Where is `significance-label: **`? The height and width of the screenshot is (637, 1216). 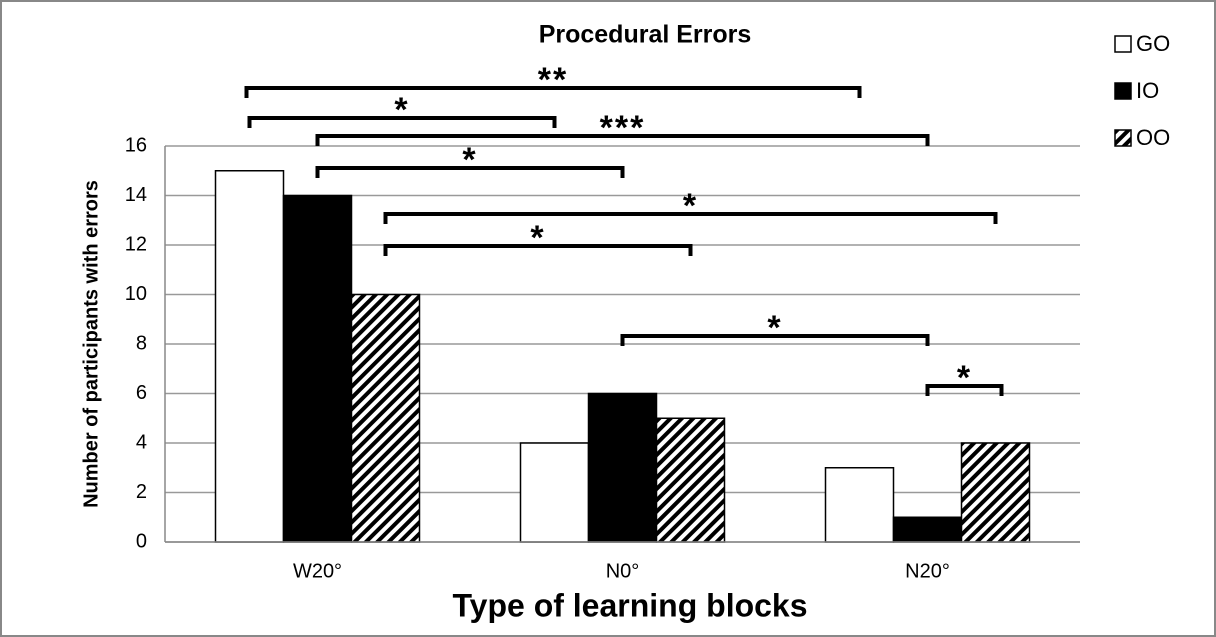
significance-label: ** is located at coordinates (553, 80).